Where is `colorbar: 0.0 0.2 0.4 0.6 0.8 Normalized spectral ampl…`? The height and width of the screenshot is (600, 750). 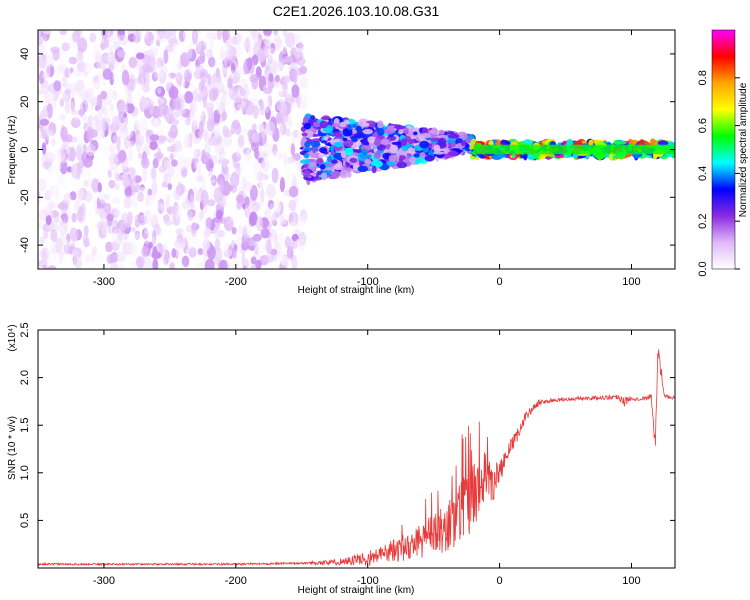
colorbar: 0.0 0.2 0.4 0.6 0.8 Normalized spectral ampl… is located at coordinates (723, 153).